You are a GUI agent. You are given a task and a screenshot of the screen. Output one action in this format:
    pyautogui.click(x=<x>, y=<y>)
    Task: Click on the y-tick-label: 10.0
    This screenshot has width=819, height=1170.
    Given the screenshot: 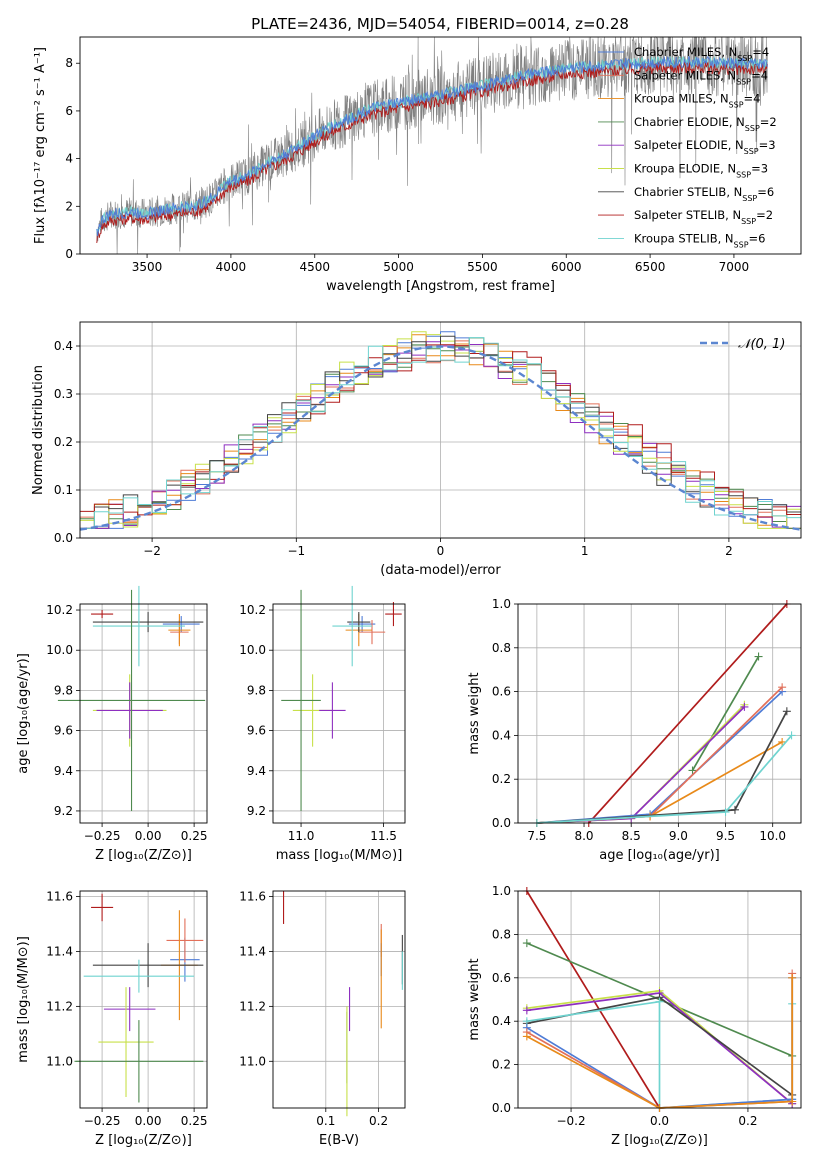 What is the action you would take?
    pyautogui.click(x=252, y=650)
    